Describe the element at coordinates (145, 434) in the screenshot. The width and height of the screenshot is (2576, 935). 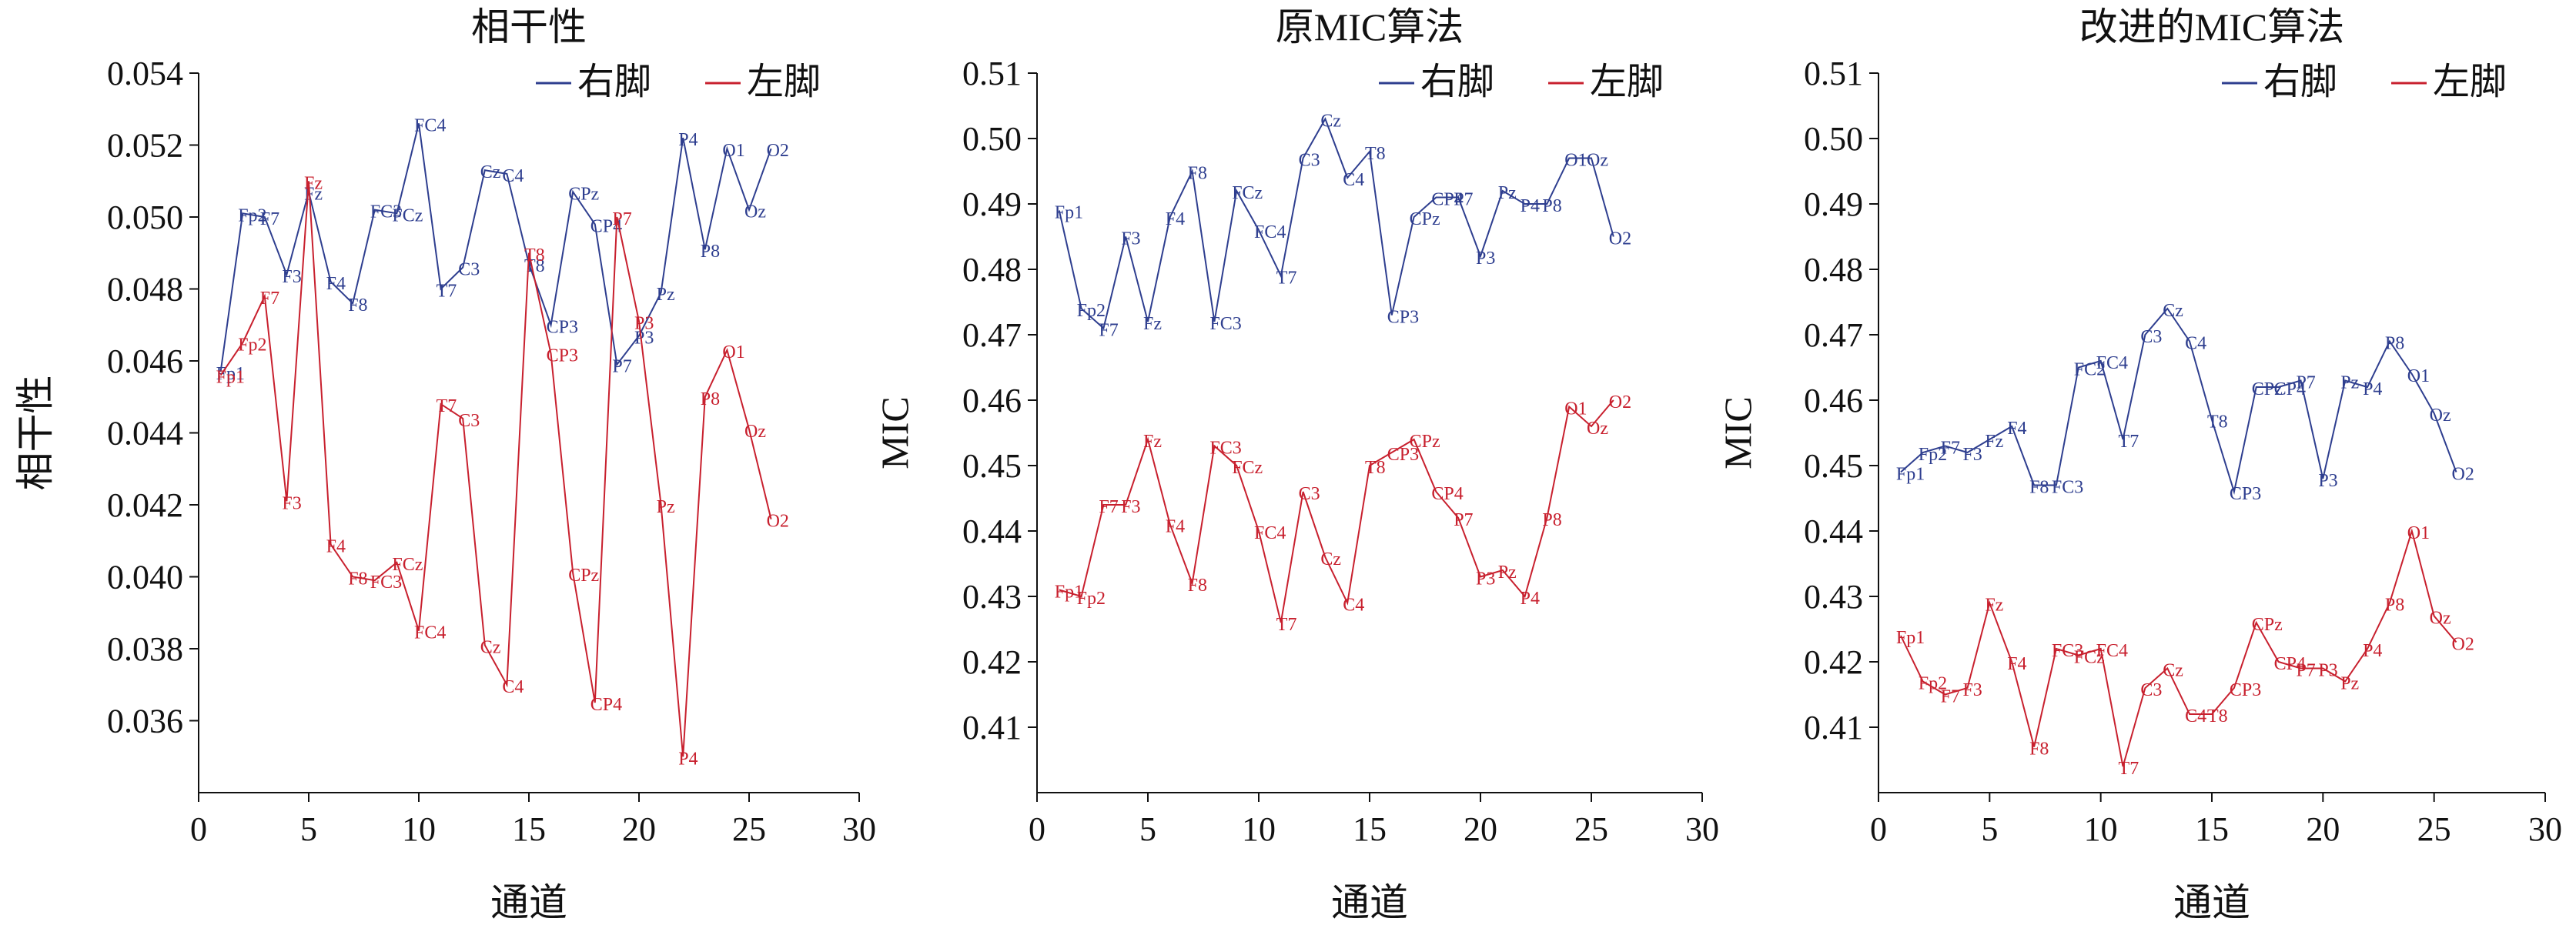
I see `coherence-y-tick-label: 0.044` at that location.